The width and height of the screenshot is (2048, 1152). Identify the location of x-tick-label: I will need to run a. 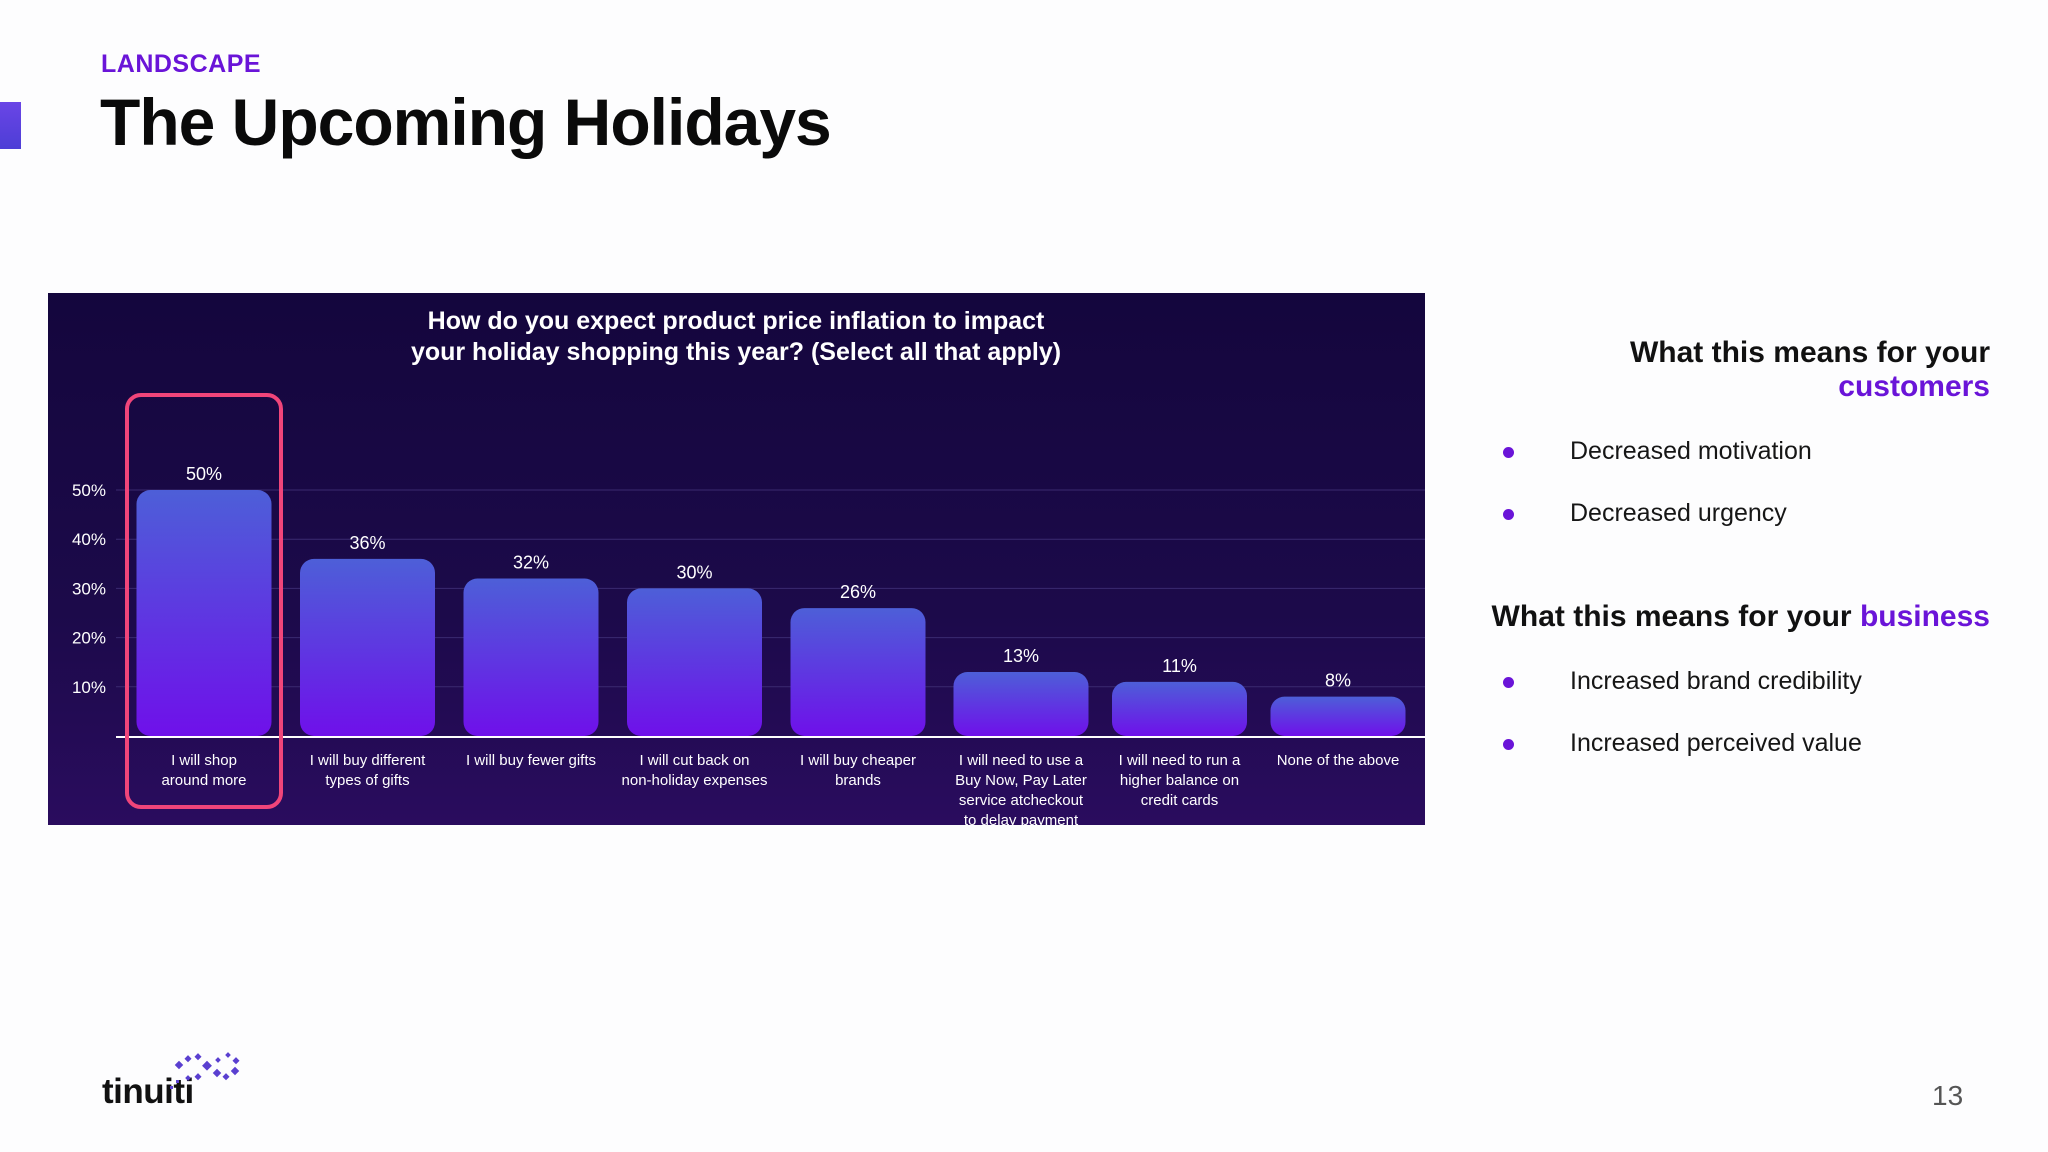
(1180, 760).